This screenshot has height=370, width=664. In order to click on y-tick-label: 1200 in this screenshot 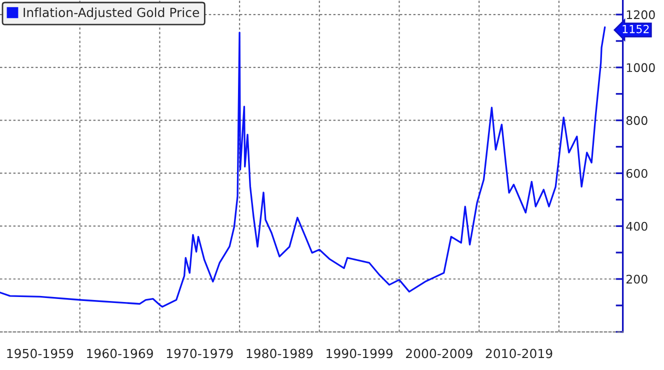, I will do `click(640, 15)`.